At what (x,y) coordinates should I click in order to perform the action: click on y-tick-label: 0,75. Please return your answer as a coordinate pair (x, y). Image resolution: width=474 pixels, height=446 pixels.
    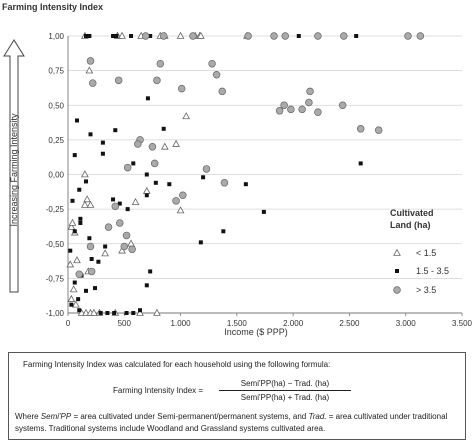
    Looking at the image, I should click on (56, 71).